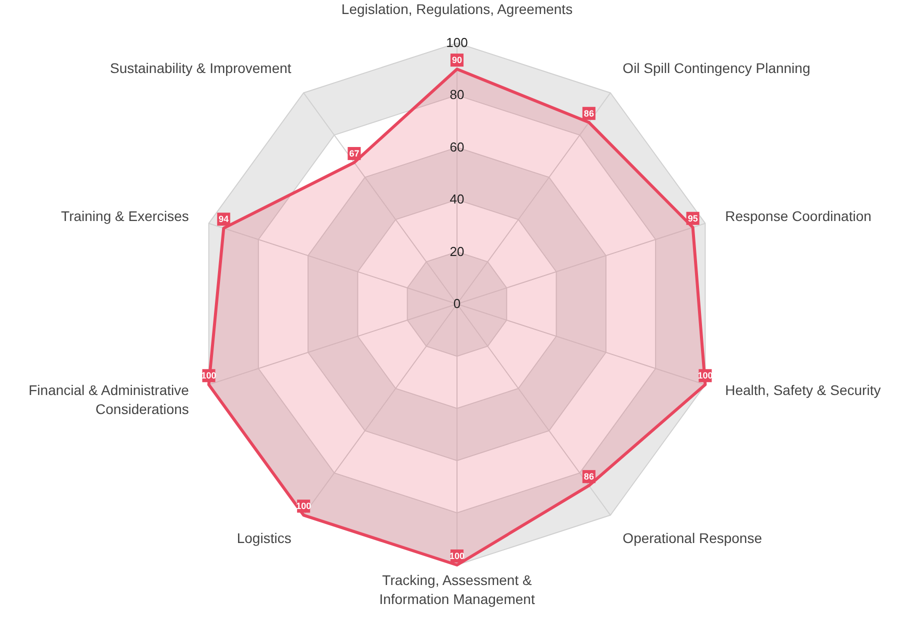 The width and height of the screenshot is (900, 618). Describe the element at coordinates (457, 251) in the screenshot. I see `y-tick-label: 20` at that location.